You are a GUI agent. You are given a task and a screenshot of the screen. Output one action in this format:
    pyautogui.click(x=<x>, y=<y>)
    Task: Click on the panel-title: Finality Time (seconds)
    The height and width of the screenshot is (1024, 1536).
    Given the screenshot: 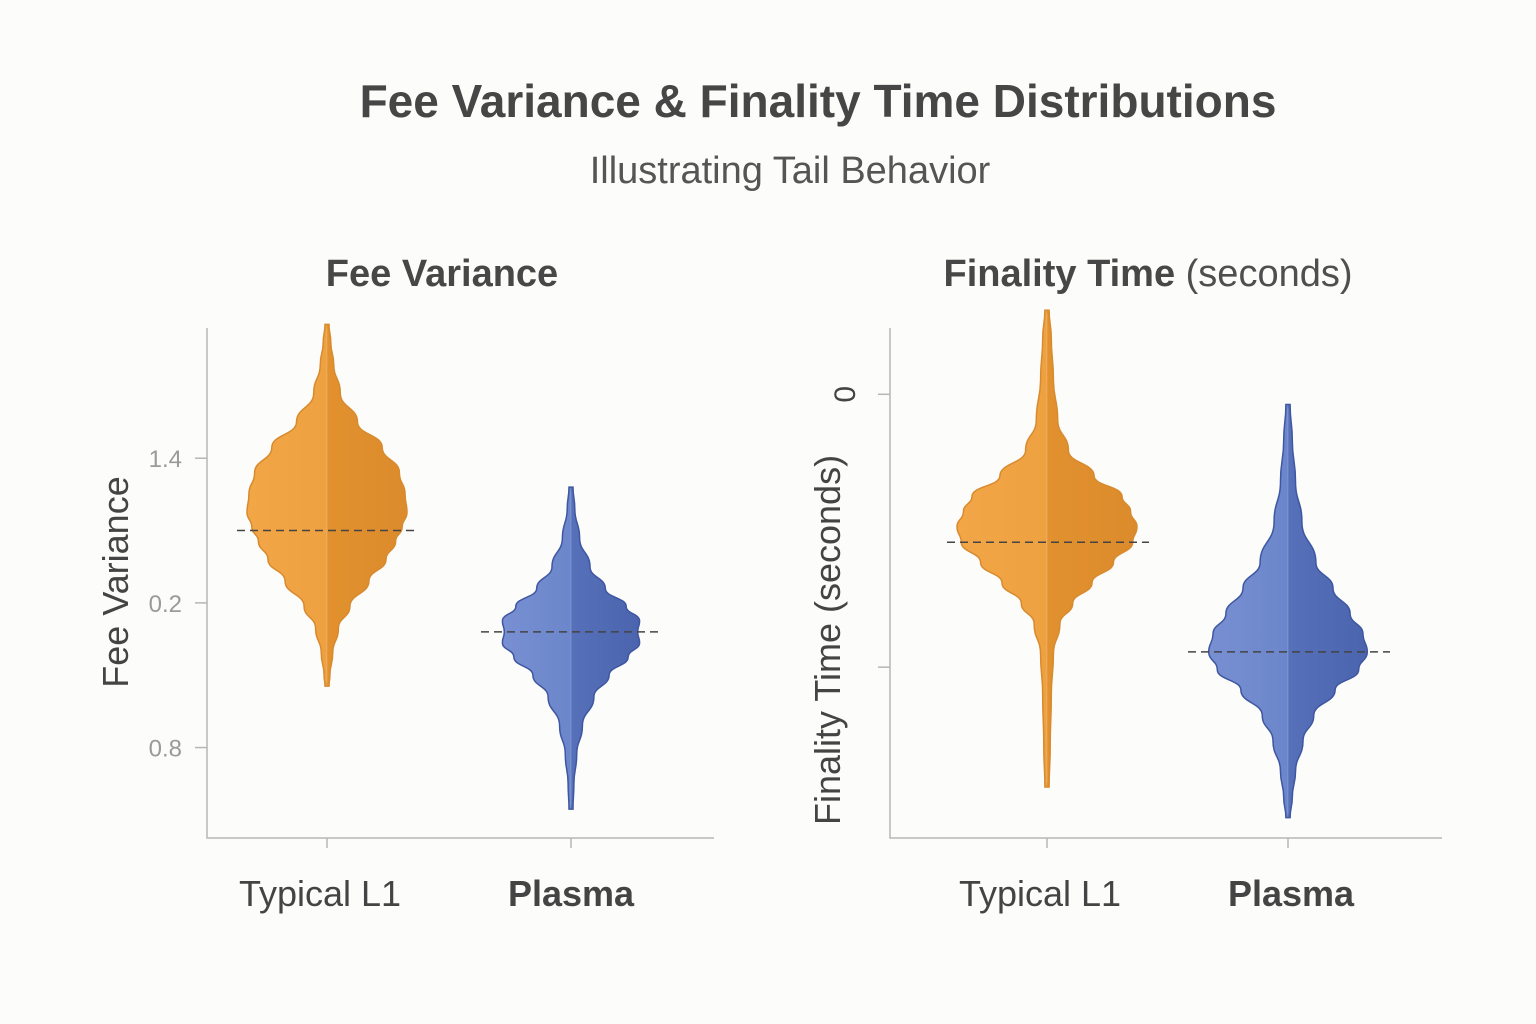 What is the action you would take?
    pyautogui.click(x=1148, y=274)
    